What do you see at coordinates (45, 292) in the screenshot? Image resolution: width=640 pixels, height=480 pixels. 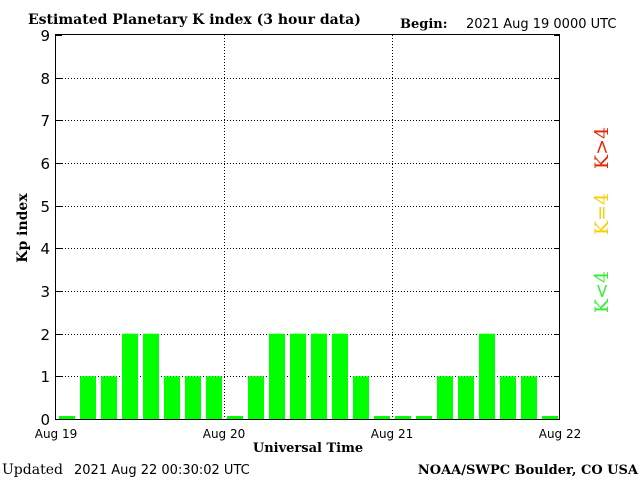 I see `y-tick-label: 3` at bounding box center [45, 292].